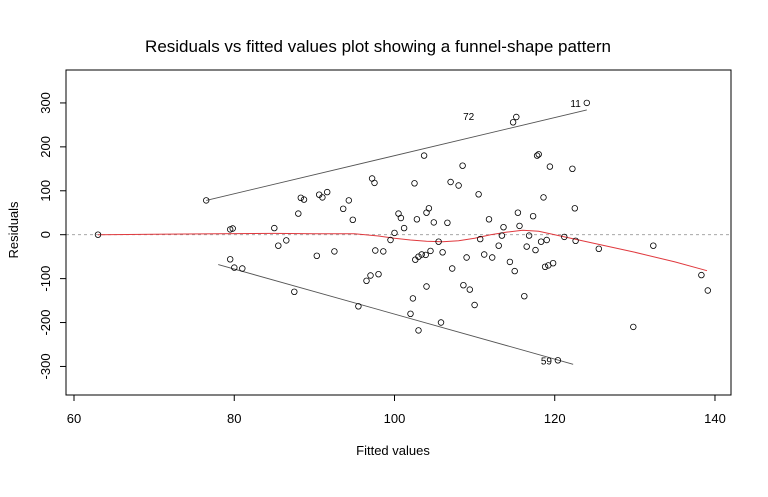  Describe the element at coordinates (45, 323) in the screenshot. I see `y-tick-label: -200` at that location.